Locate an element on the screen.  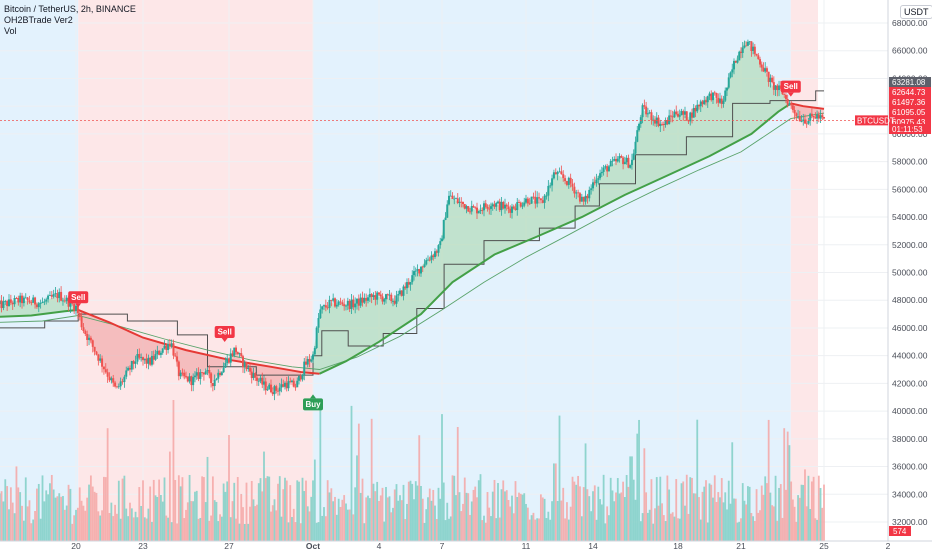
indicator-title: OH2BTrade Ver2 is located at coordinates (38, 20).